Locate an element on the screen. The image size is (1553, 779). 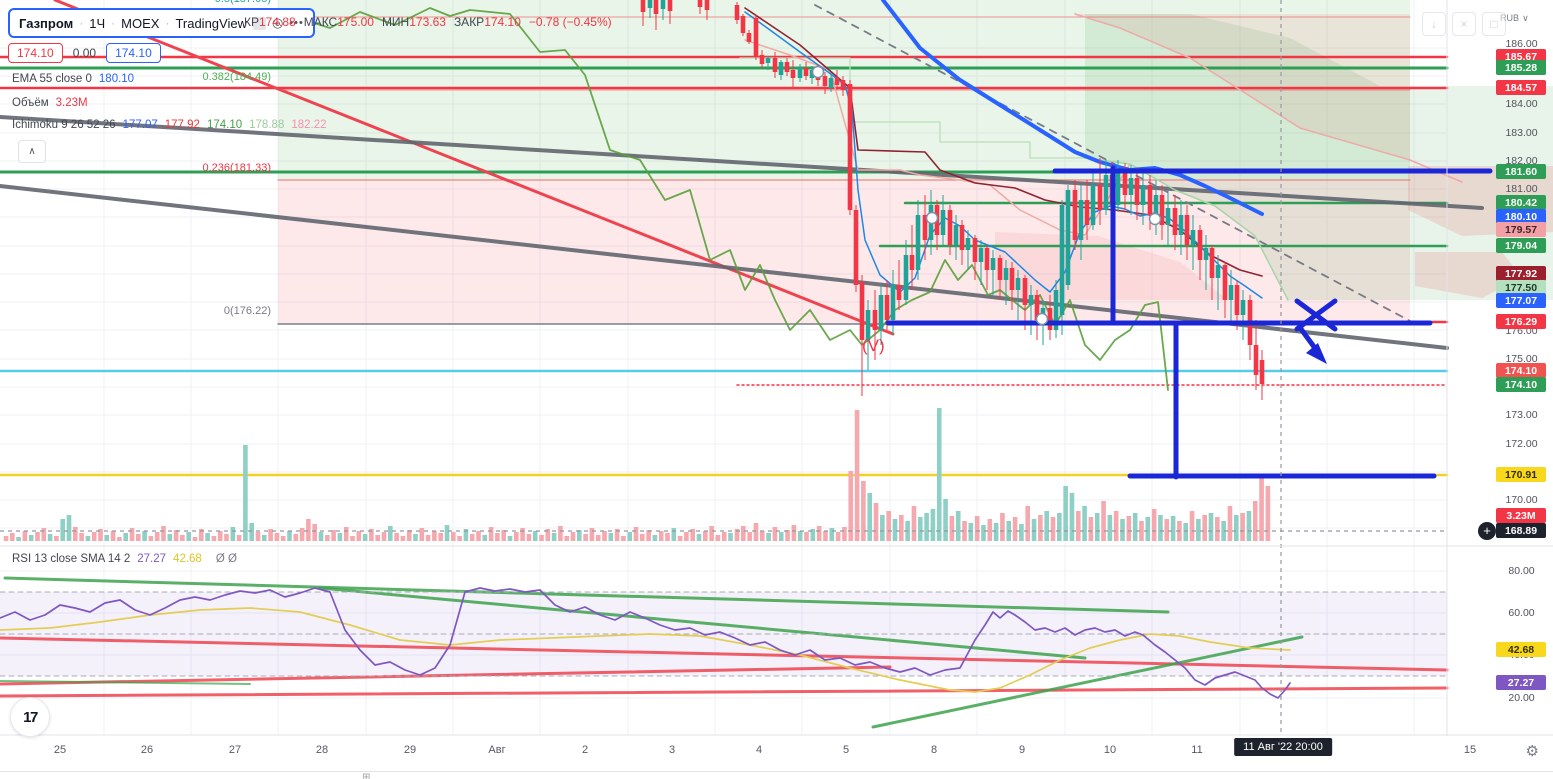
fib-level-label: 0.5(187.05) is located at coordinates (135, 2).